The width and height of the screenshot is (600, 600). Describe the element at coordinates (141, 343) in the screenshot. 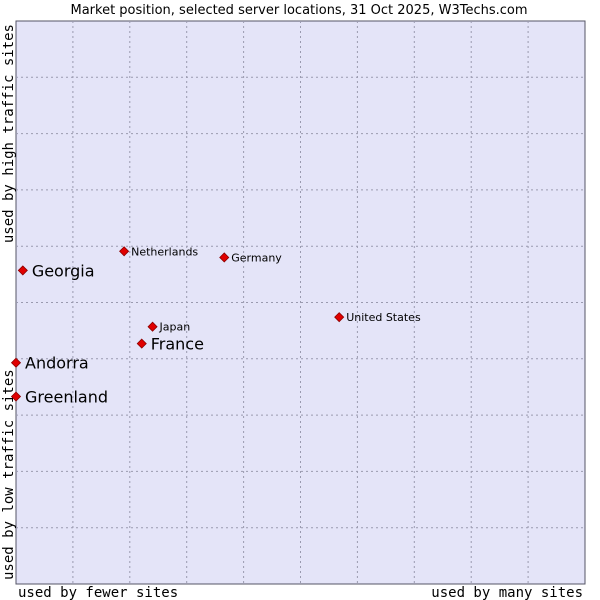

I see `point-marker-france` at that location.